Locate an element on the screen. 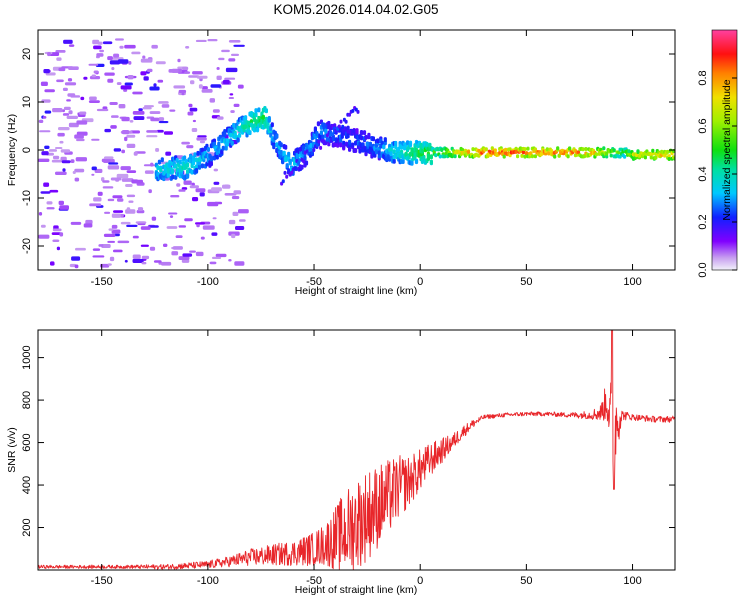 The width and height of the screenshot is (750, 600). spectrogram-xtick-label: 50 is located at coordinates (526, 282).